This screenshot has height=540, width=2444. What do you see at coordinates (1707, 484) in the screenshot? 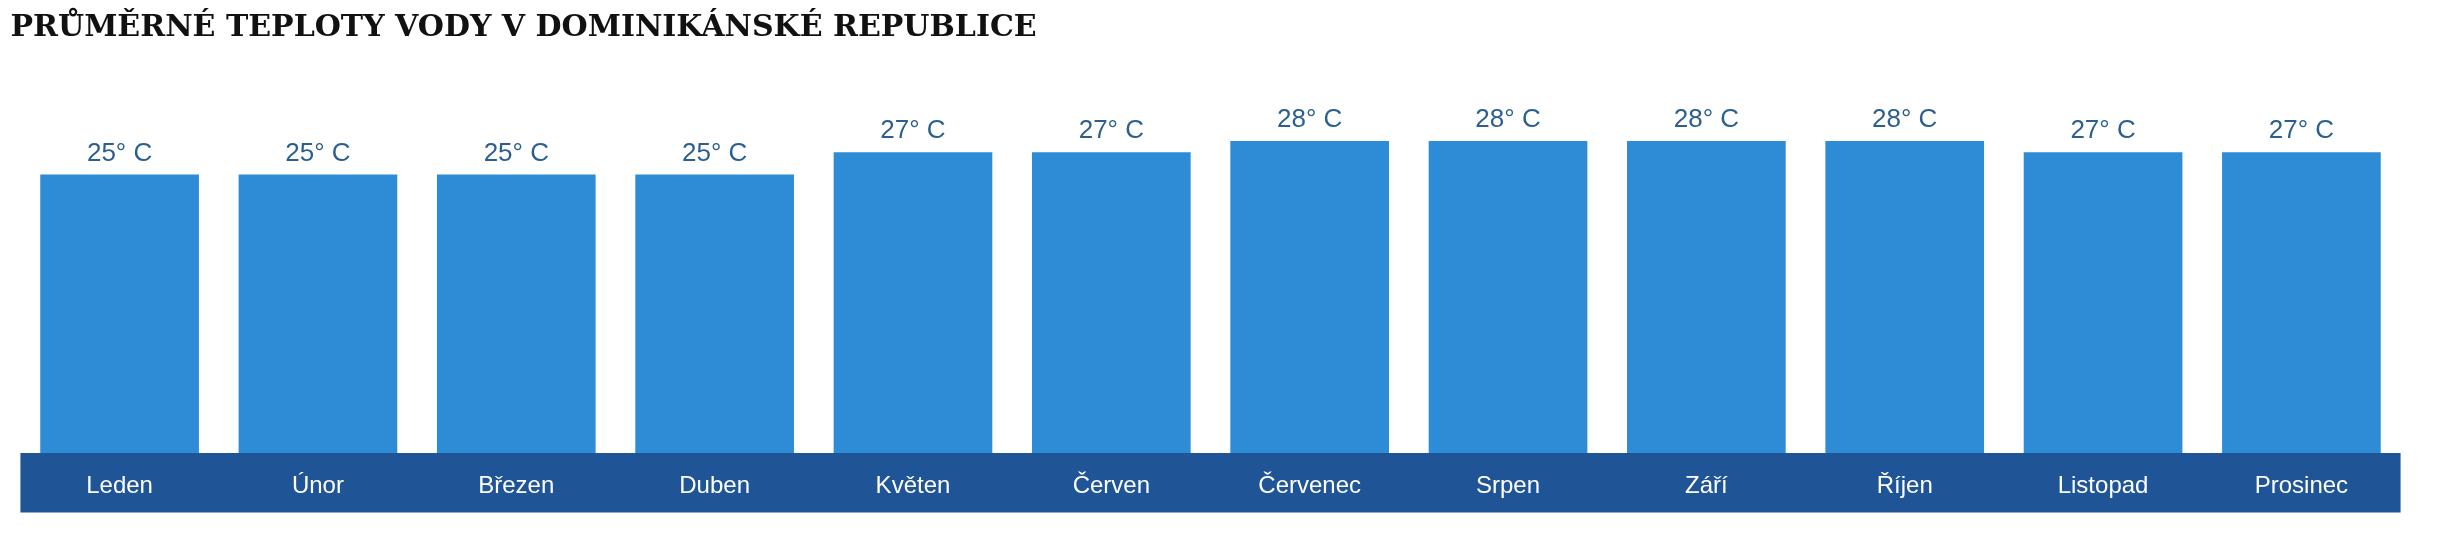
I see `x-tick-label: Září` at bounding box center [1707, 484].